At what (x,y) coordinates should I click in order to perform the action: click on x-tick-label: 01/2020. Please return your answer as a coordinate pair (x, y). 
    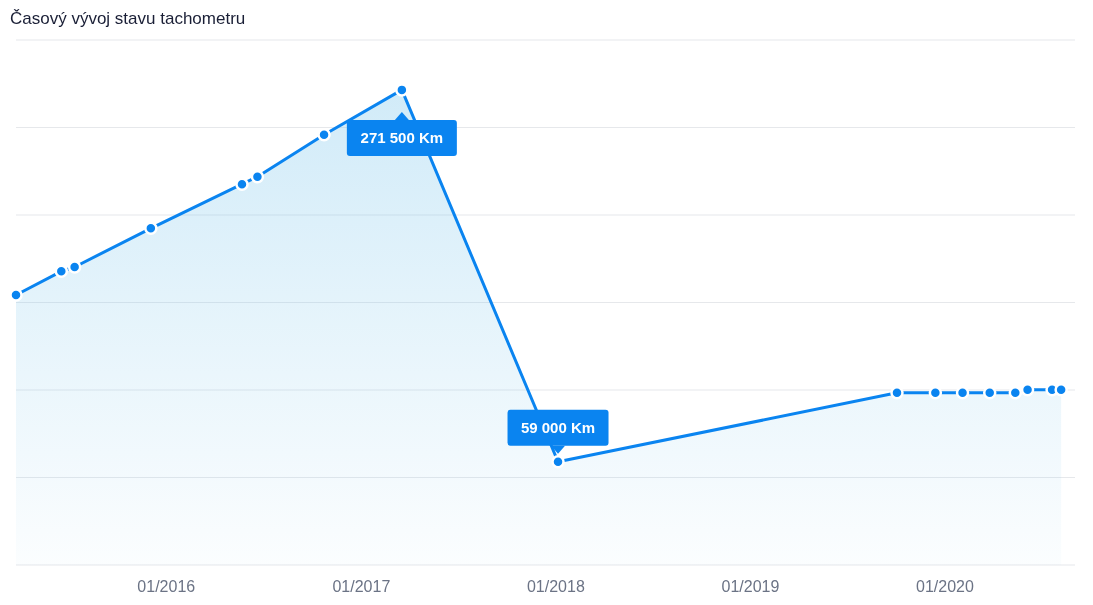
    Looking at the image, I should click on (945, 586).